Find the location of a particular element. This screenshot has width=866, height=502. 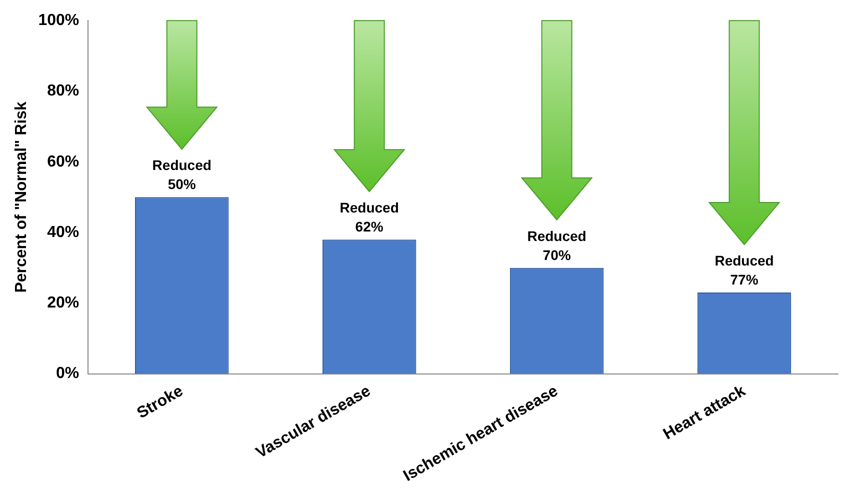

y-tick-label: 100% is located at coordinates (59, 21).